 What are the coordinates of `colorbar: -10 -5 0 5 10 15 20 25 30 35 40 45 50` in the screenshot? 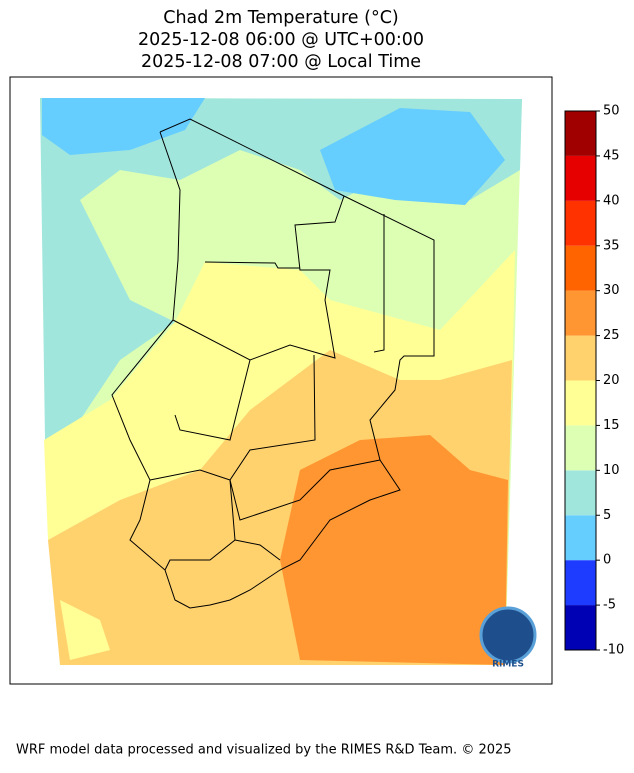 It's located at (594, 381).